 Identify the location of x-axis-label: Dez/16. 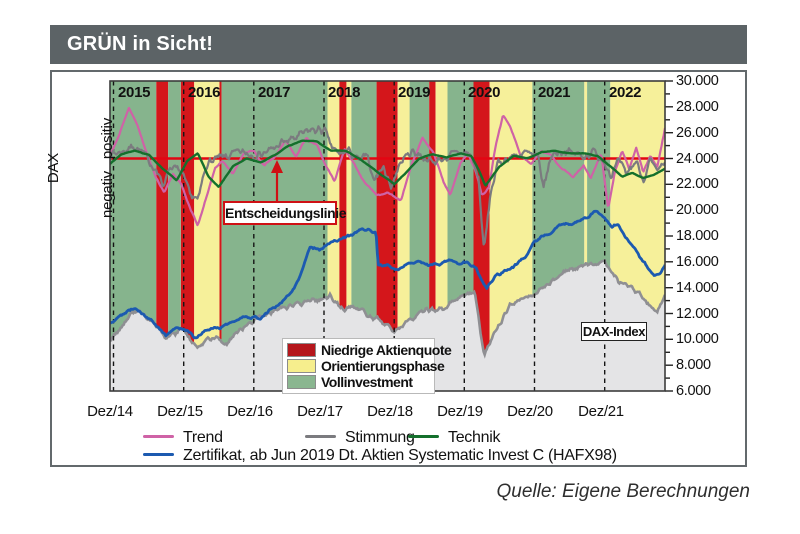
(250, 411).